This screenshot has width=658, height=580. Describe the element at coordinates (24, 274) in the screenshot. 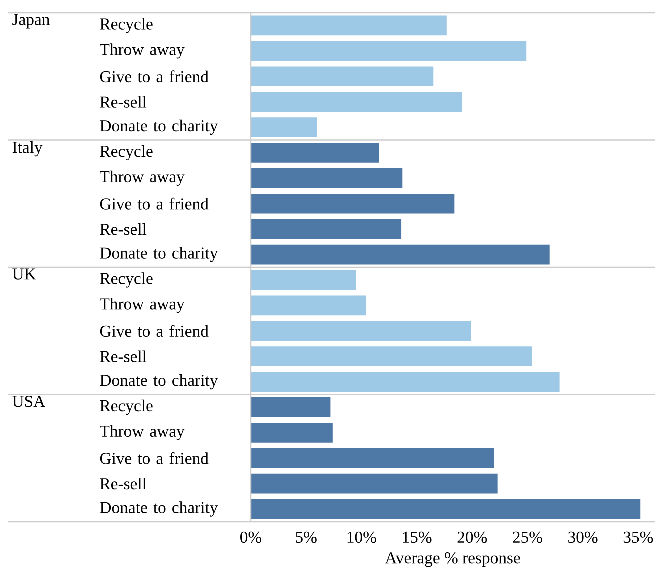

I see `text: UK` at that location.